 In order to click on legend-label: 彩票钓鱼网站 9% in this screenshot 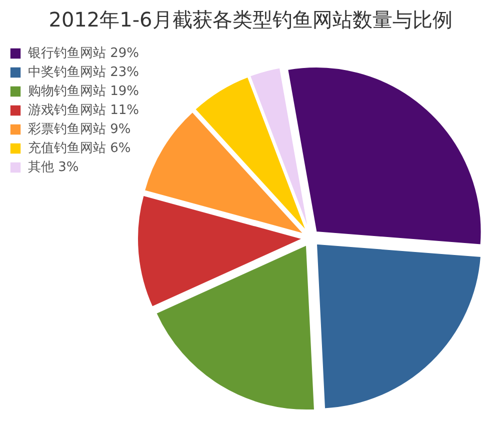, I will do `click(79, 129)`.